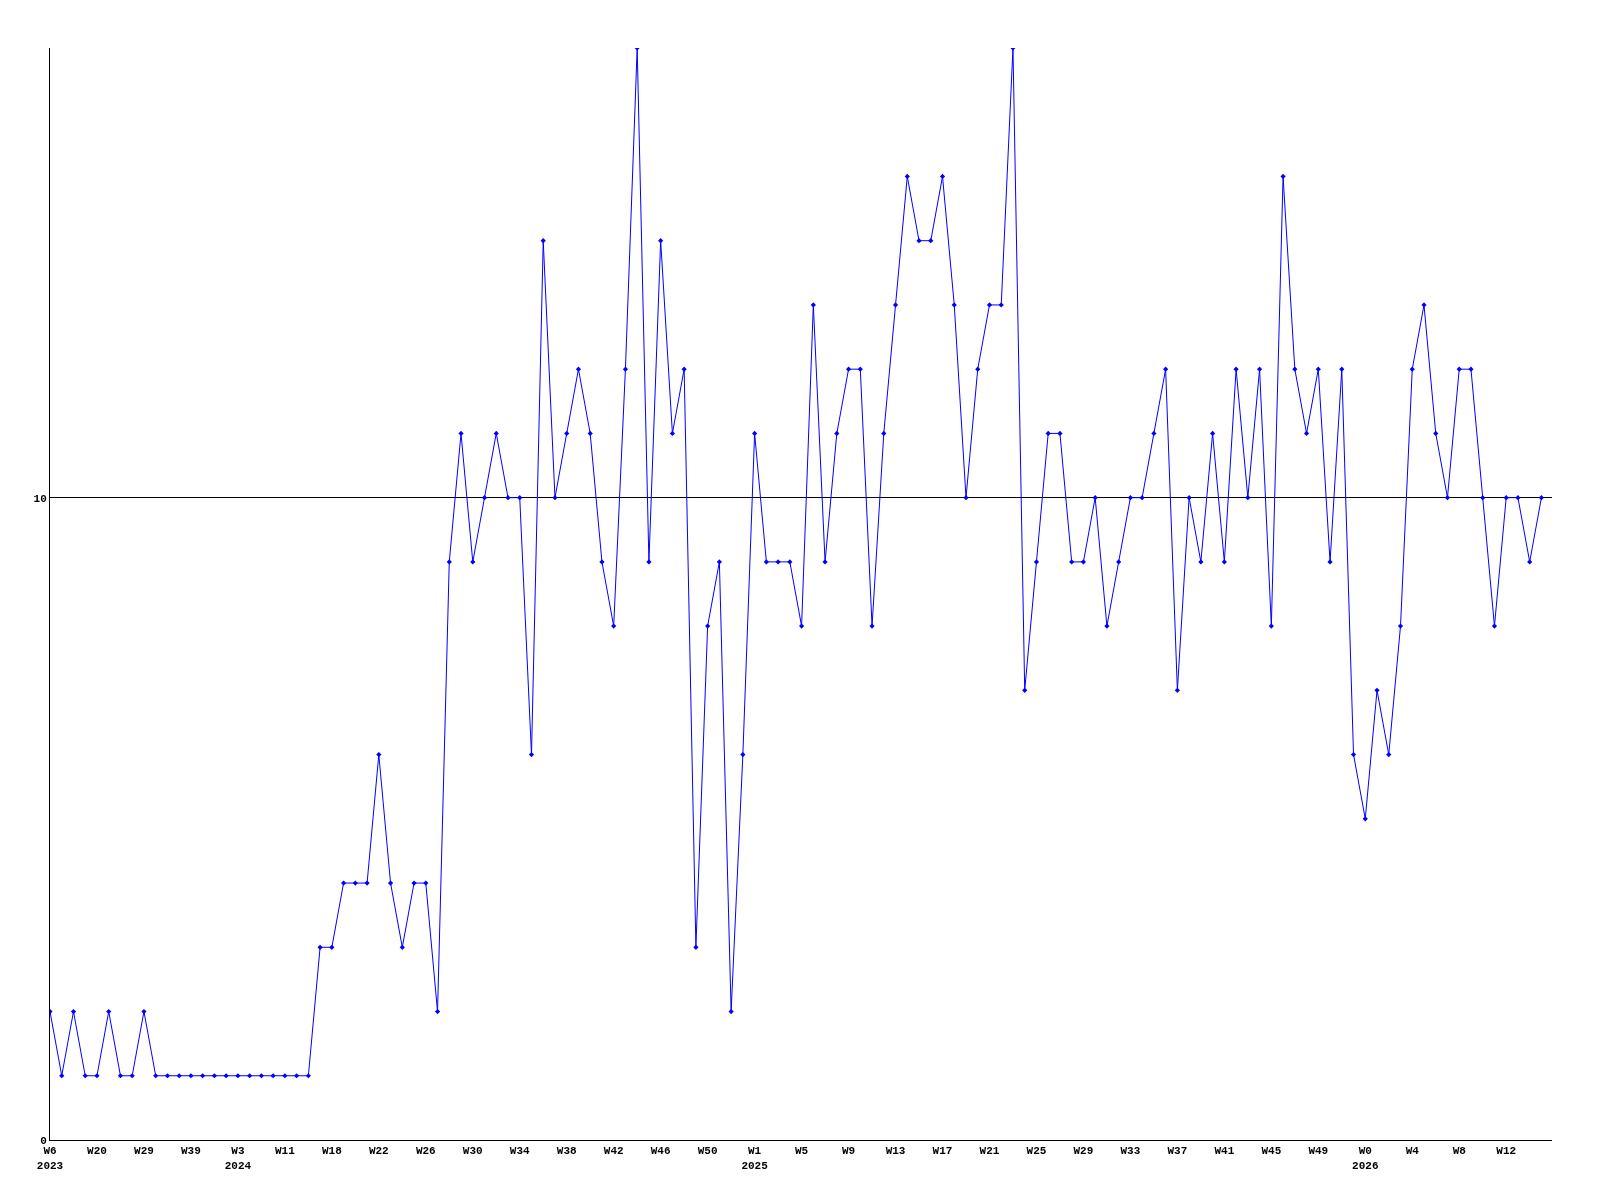 This screenshot has height=1200, width=1600. Describe the element at coordinates (1177, 1151) in the screenshot. I see `x-tick-label: W37` at that location.